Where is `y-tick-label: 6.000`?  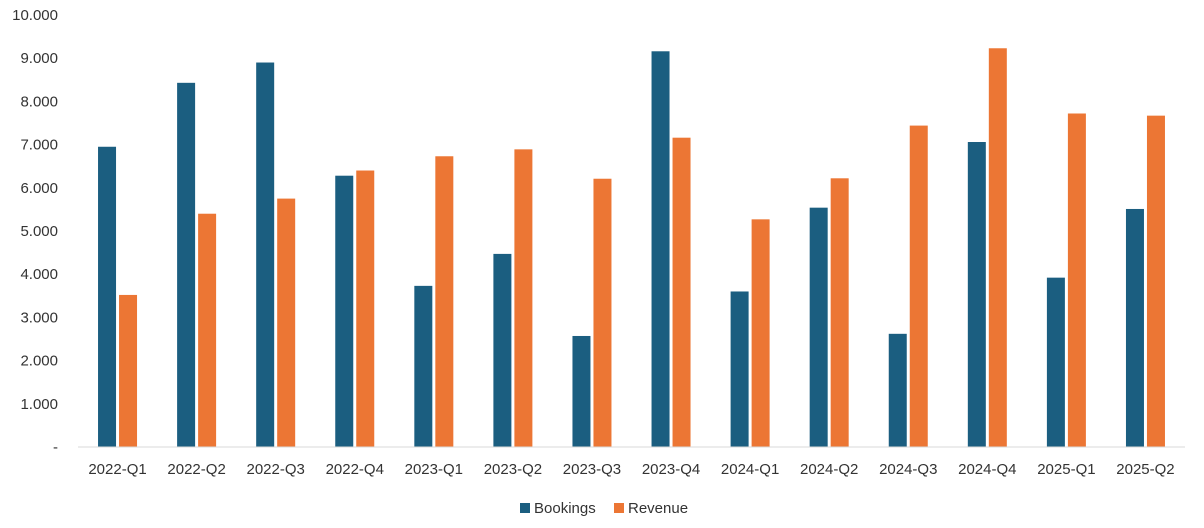
y-tick-label: 6.000 is located at coordinates (39, 188).